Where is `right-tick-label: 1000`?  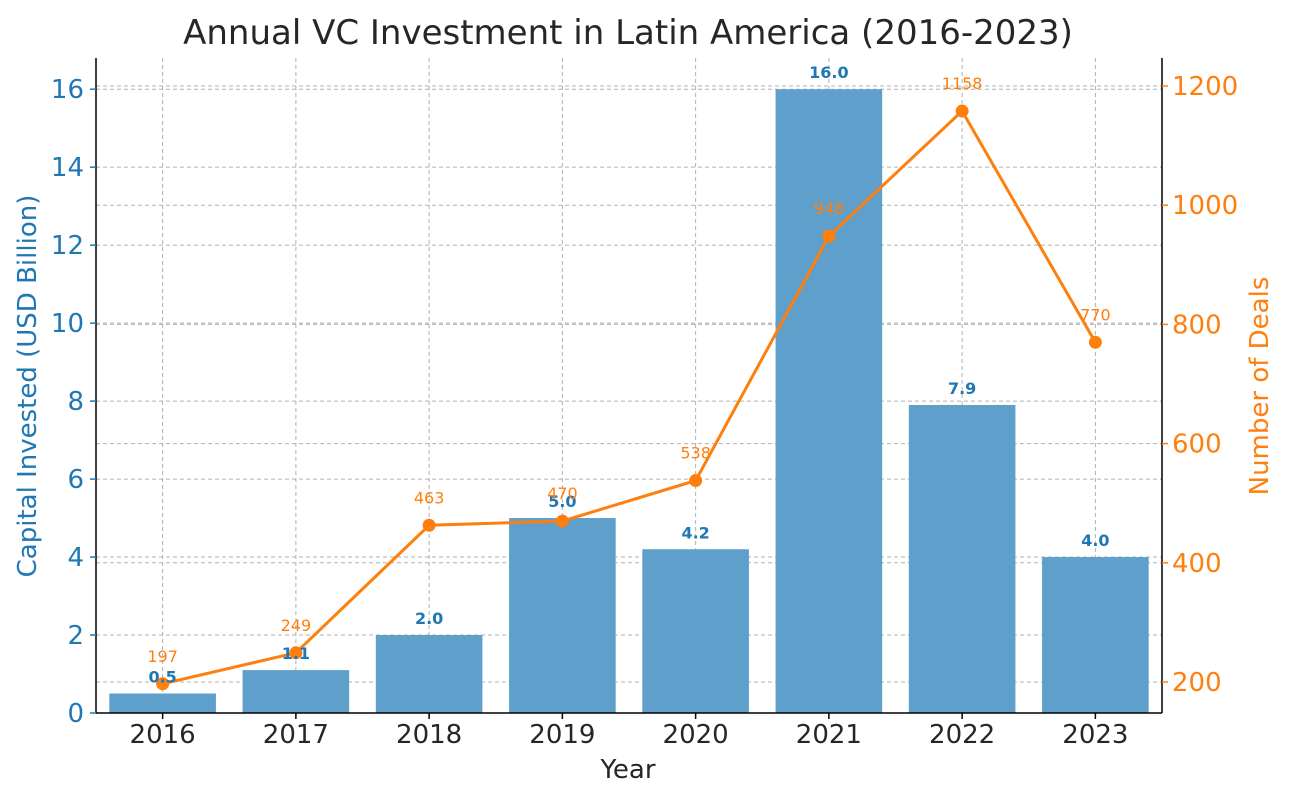 right-tick-label: 1000 is located at coordinates (1205, 206).